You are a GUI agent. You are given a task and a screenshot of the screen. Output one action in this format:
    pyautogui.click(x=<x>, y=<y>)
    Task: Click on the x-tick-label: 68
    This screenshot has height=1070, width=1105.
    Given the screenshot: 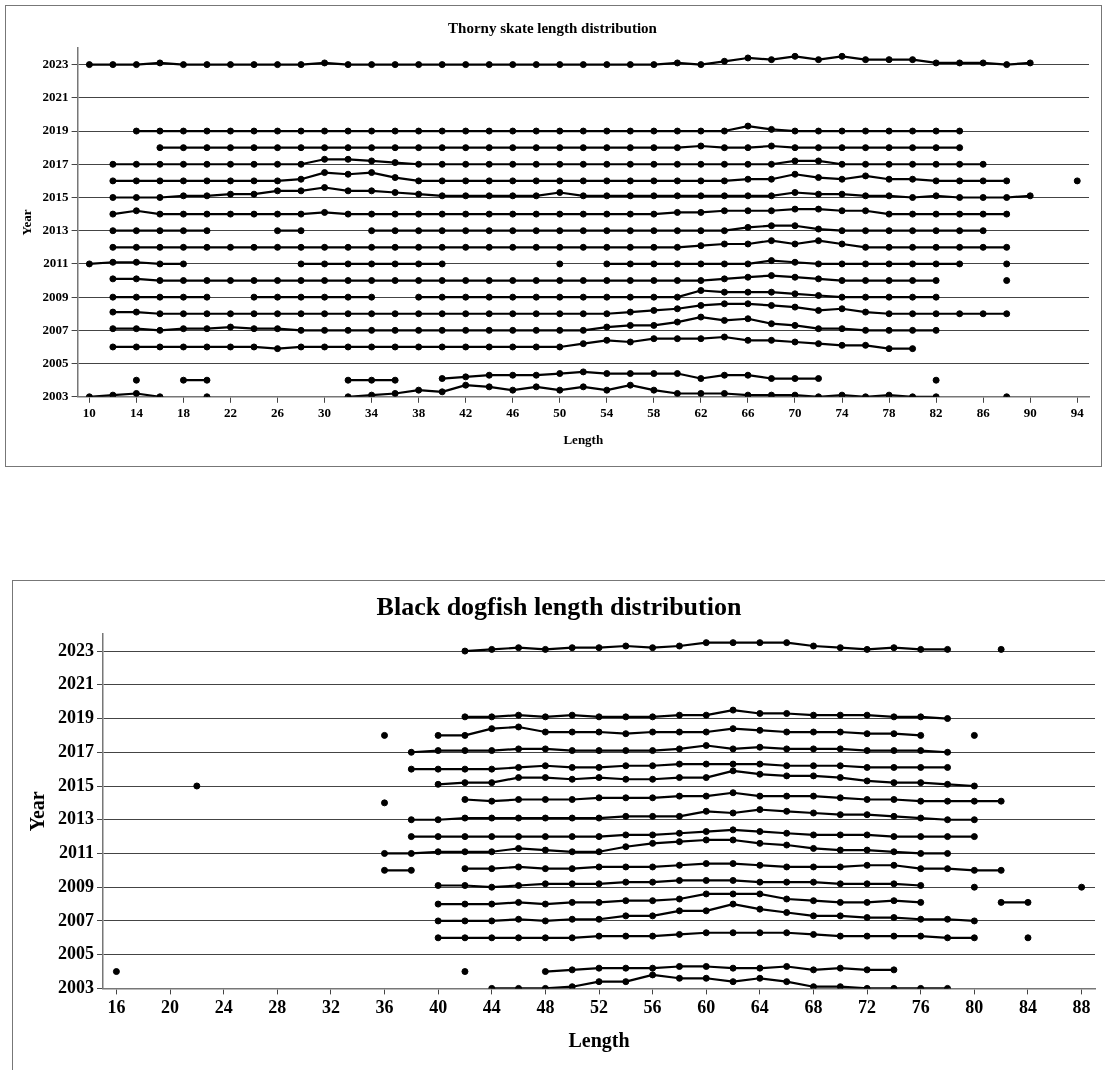 What is the action you would take?
    pyautogui.click(x=813, y=1006)
    